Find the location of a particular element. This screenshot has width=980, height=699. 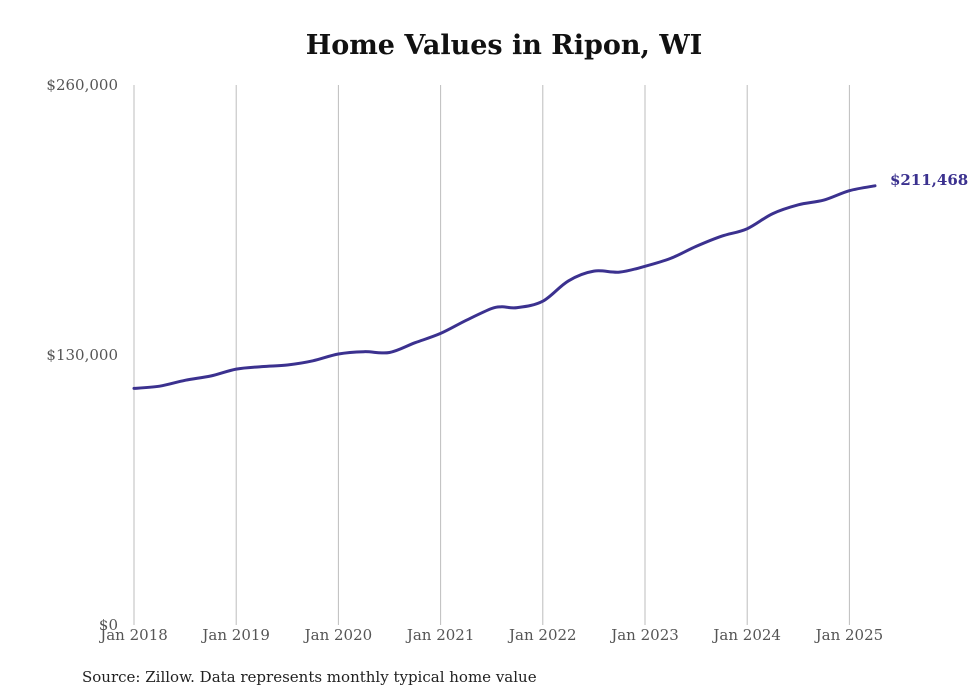

x-tick-label: Jan 2022 is located at coordinates (542, 635).